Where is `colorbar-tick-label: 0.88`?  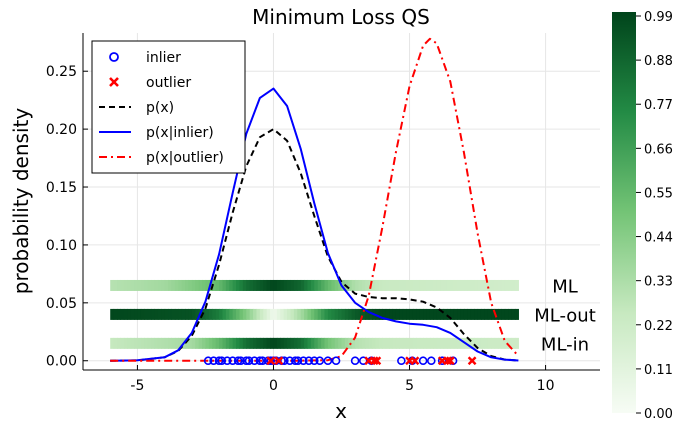
colorbar-tick-label: 0.88 is located at coordinates (658, 61).